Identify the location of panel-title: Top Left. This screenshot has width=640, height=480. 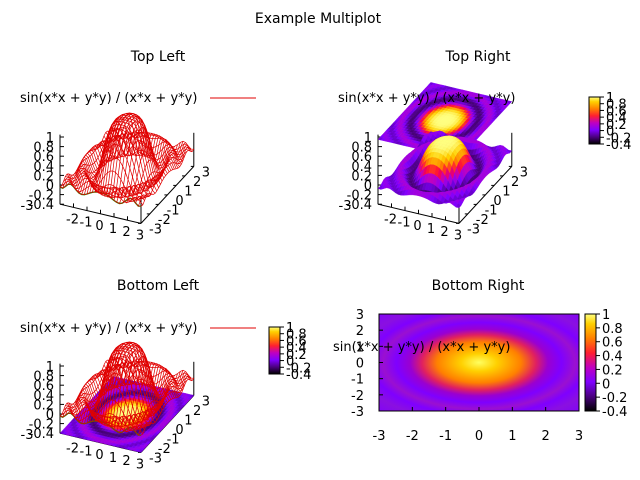
(158, 57).